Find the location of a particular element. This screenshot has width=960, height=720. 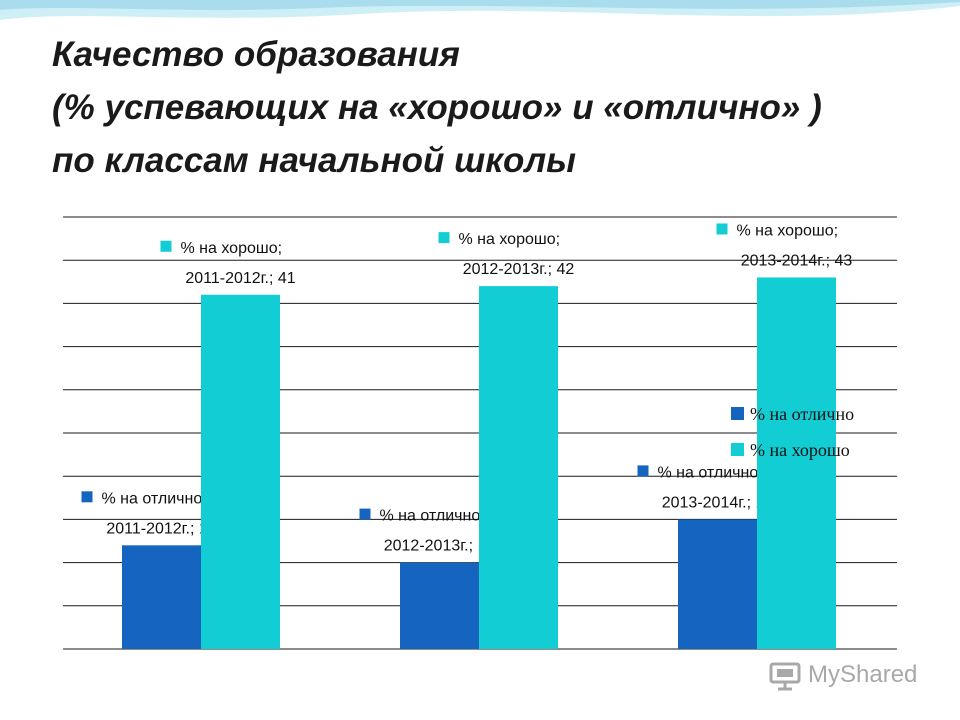

title-line-3: по классам начальной школы is located at coordinates (314, 160).